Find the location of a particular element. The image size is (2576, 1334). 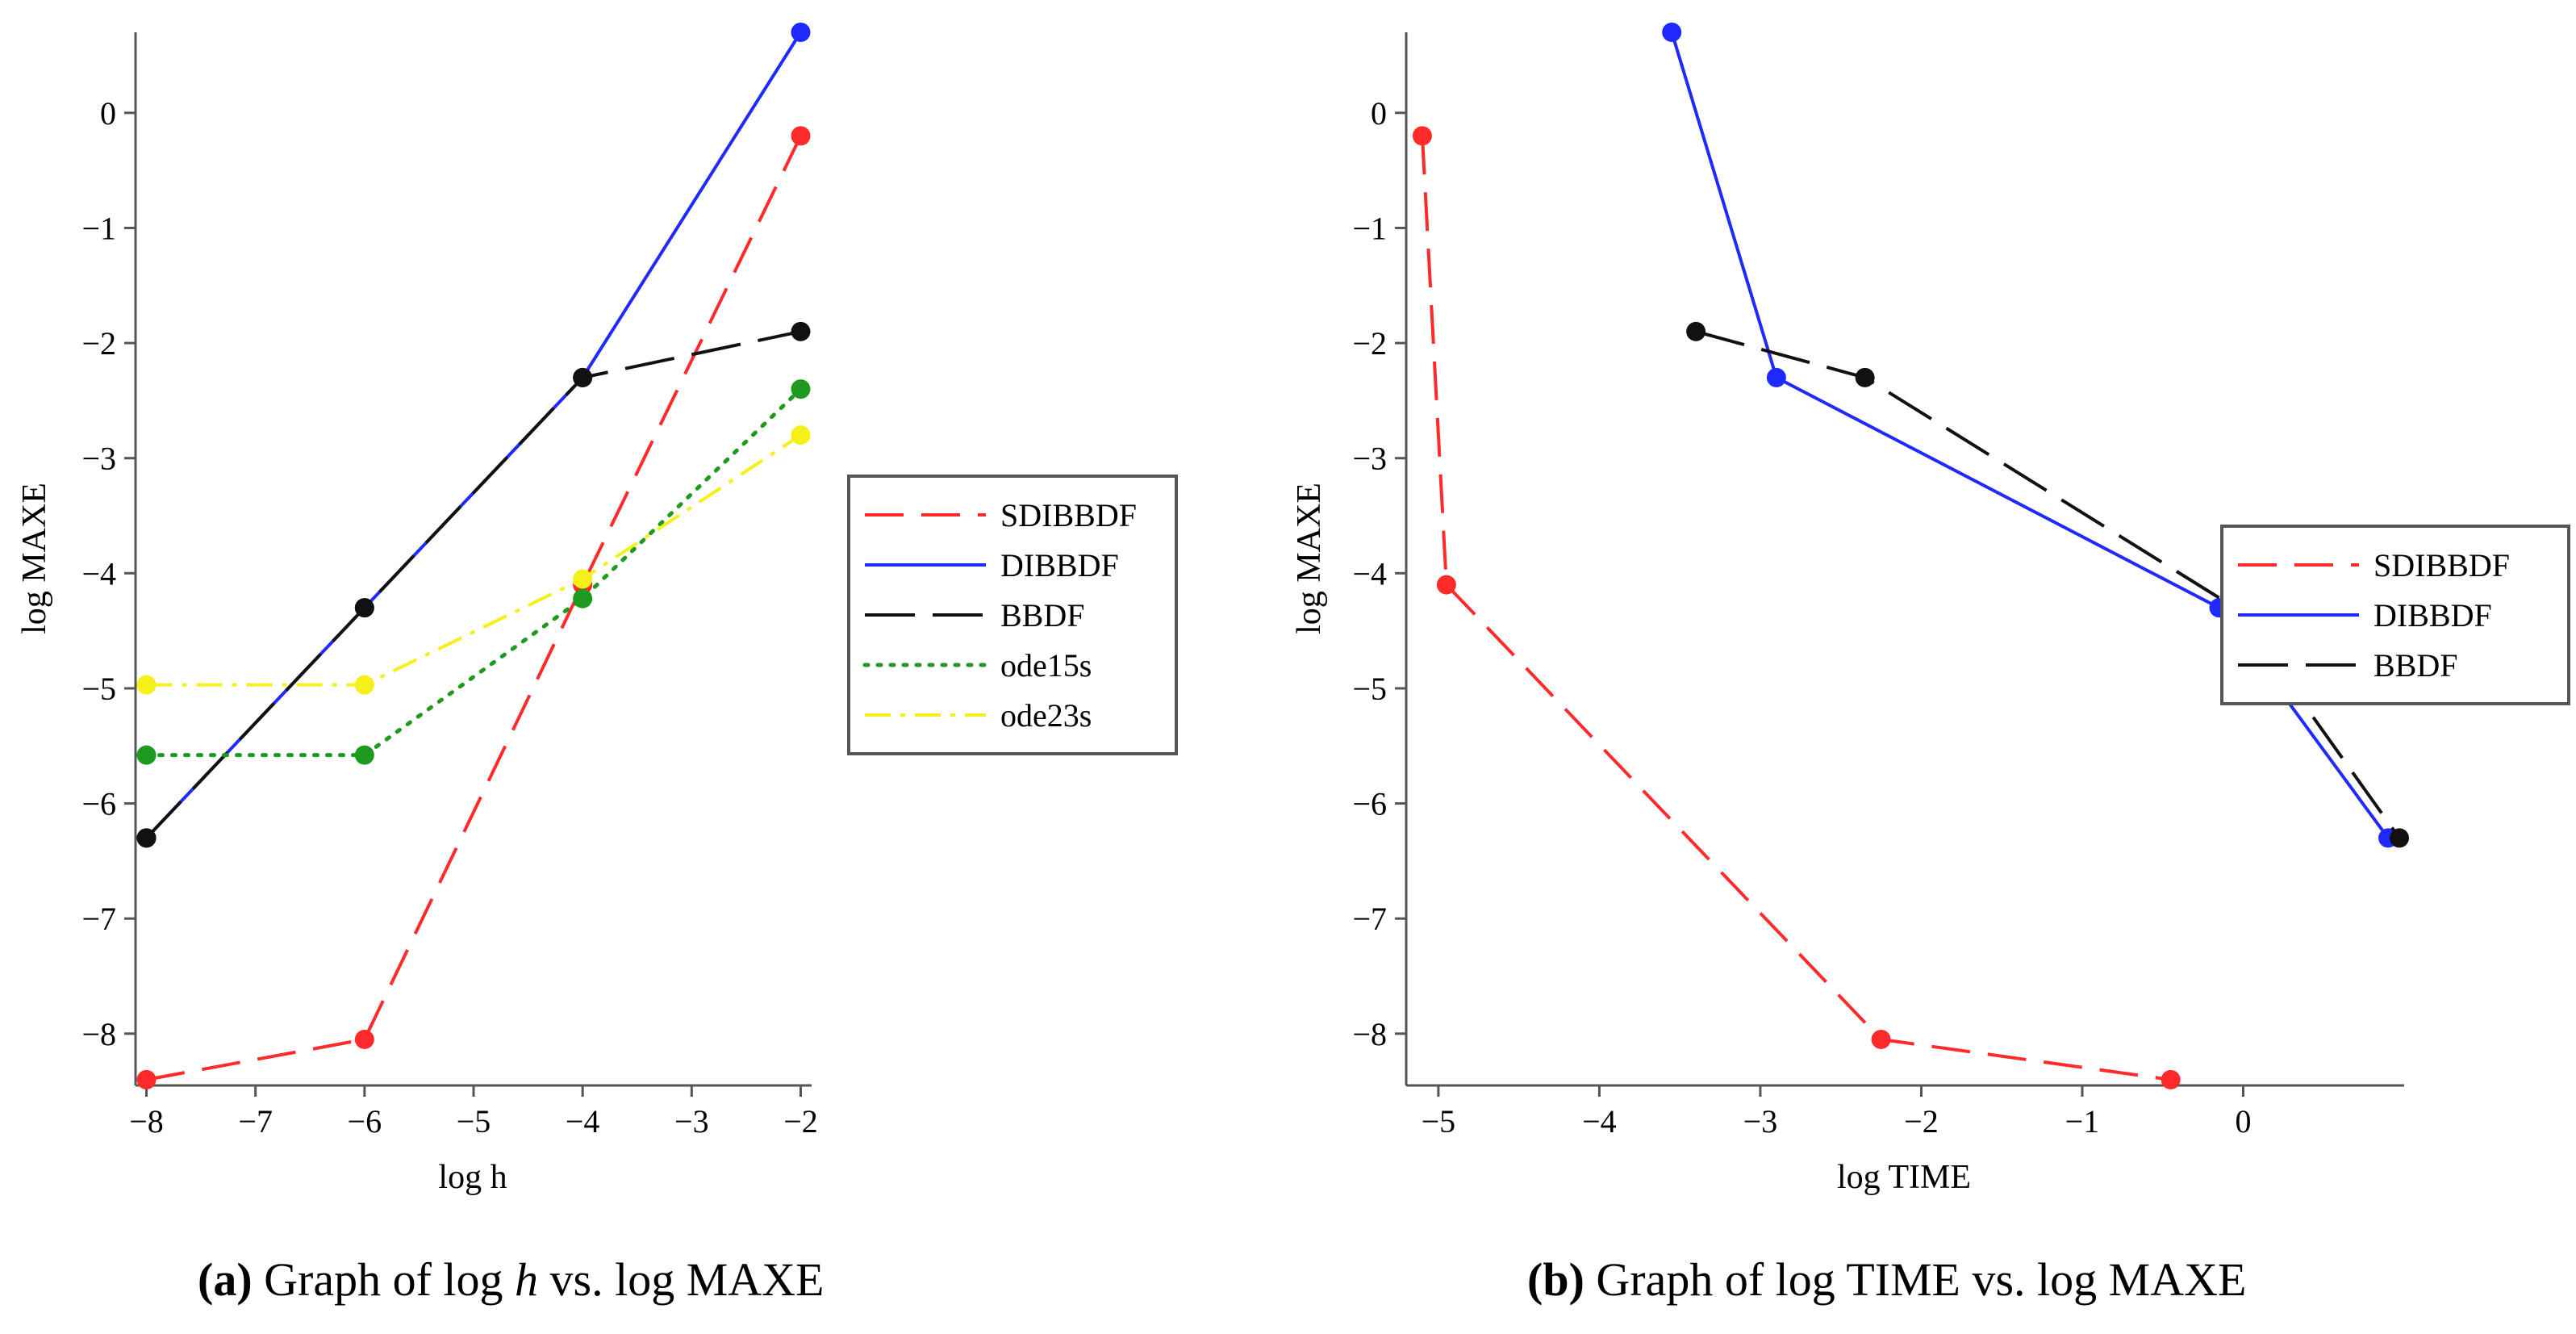

x-axis-label: log h is located at coordinates (472, 1177).